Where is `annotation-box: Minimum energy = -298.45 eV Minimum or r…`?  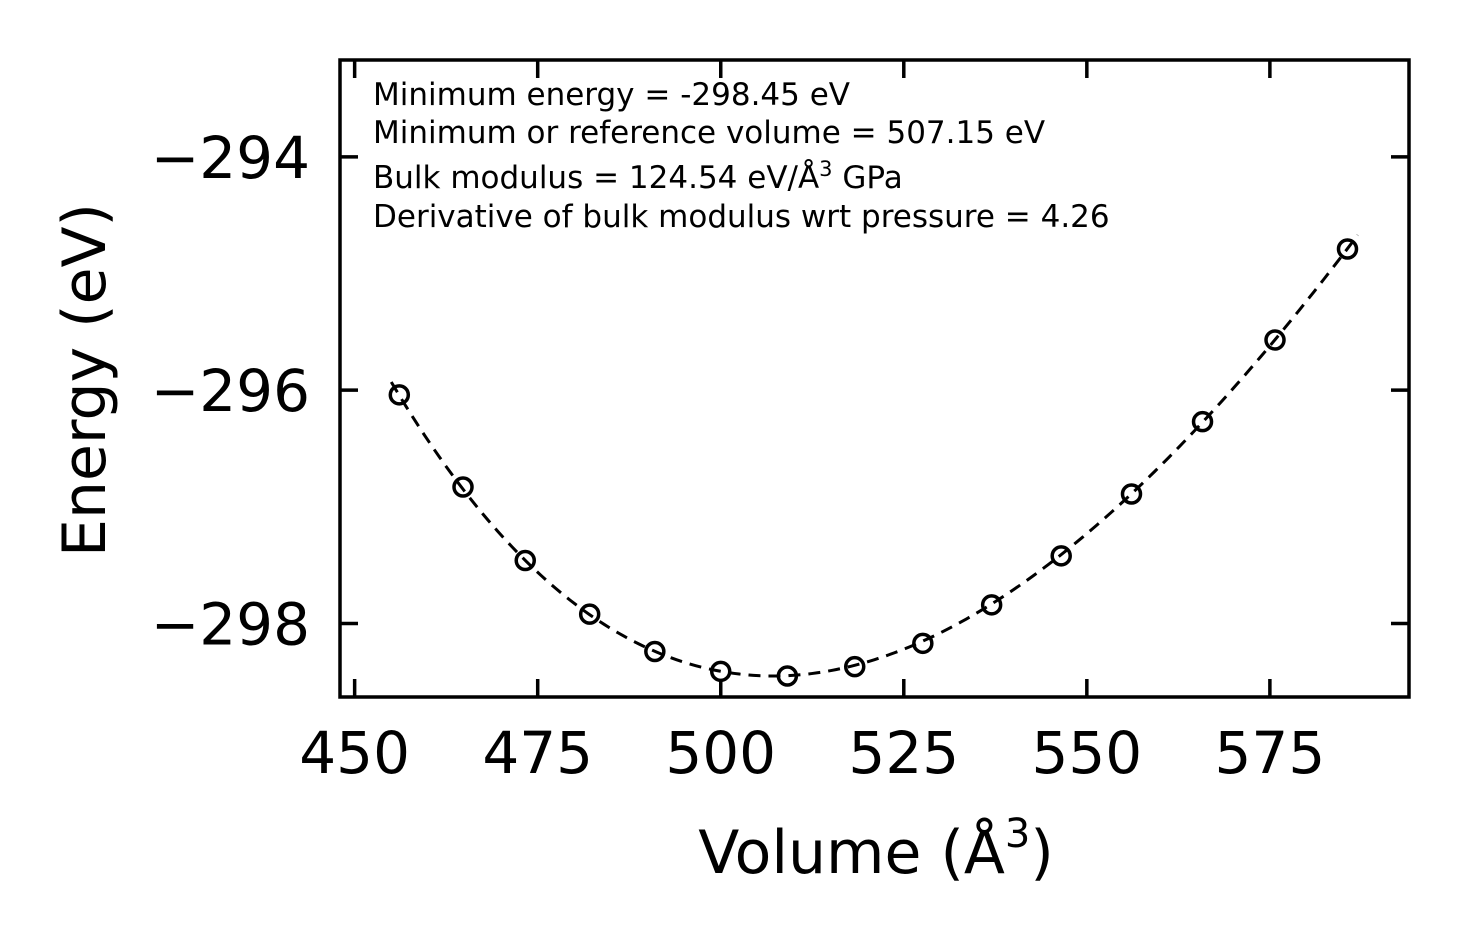 annotation-box: Minimum energy = -298.45 eV Minimum or r… is located at coordinates (741, 156).